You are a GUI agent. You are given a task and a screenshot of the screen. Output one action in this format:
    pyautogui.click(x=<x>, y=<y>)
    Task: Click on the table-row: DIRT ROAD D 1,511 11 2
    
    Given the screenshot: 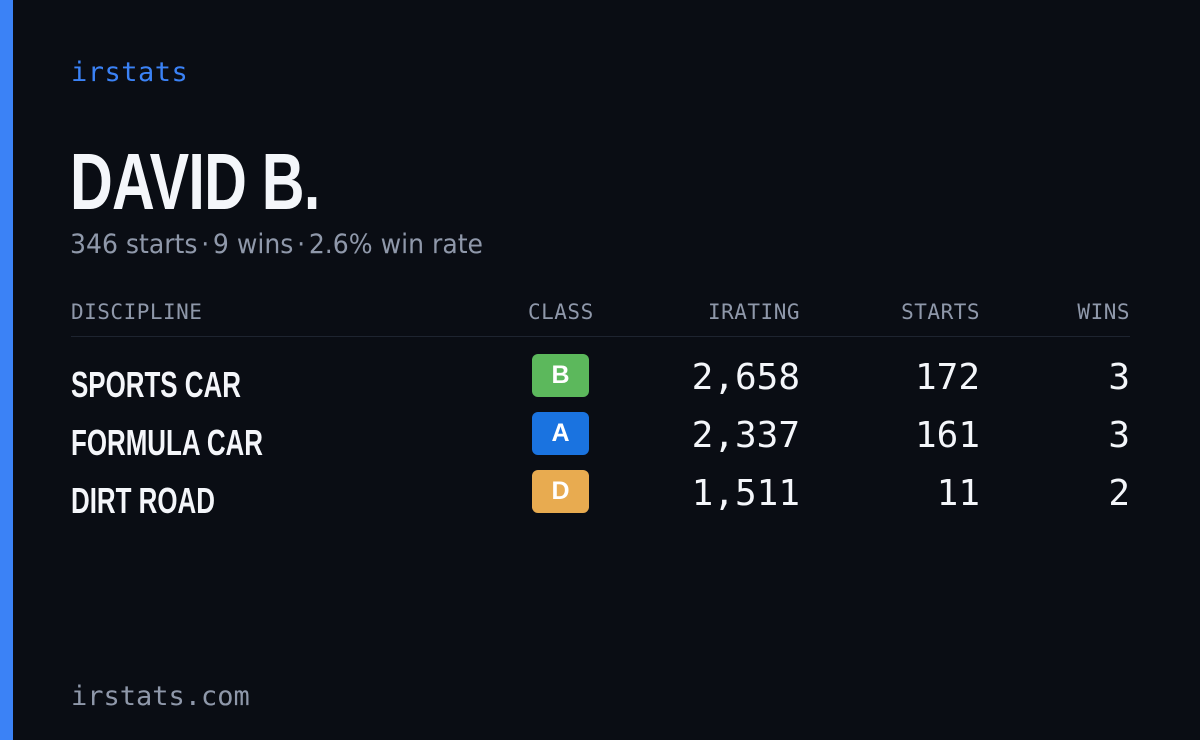 What is the action you would take?
    pyautogui.click(x=600, y=499)
    